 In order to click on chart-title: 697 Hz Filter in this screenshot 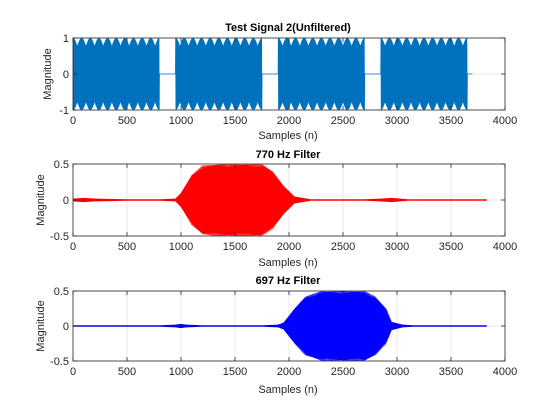, I will do `click(289, 281)`.